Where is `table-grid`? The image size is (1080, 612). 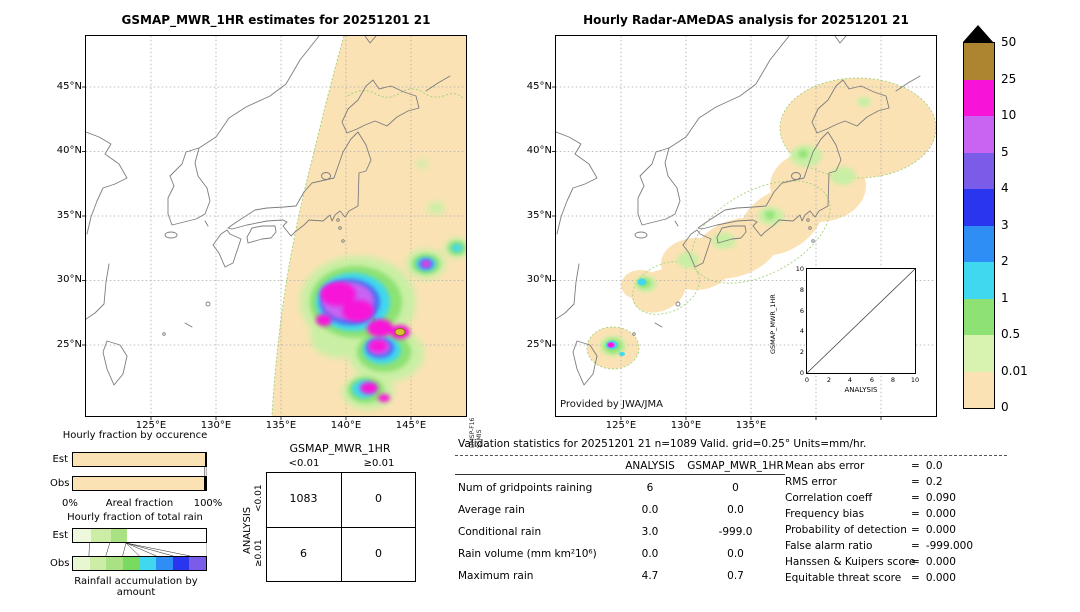
table-grid is located at coordinates (341, 527).